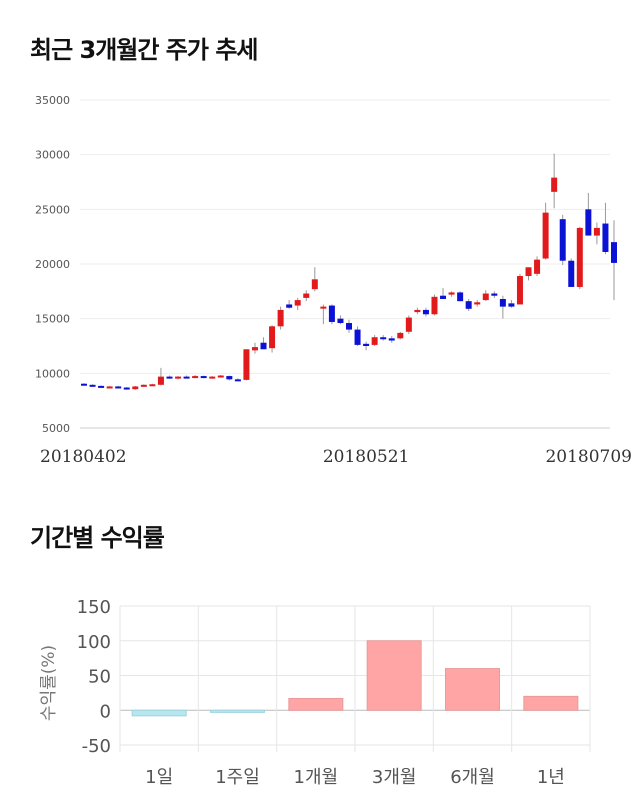 The width and height of the screenshot is (640, 810). Describe the element at coordinates (99, 677) in the screenshot. I see `y-tick-label: 50` at that location.